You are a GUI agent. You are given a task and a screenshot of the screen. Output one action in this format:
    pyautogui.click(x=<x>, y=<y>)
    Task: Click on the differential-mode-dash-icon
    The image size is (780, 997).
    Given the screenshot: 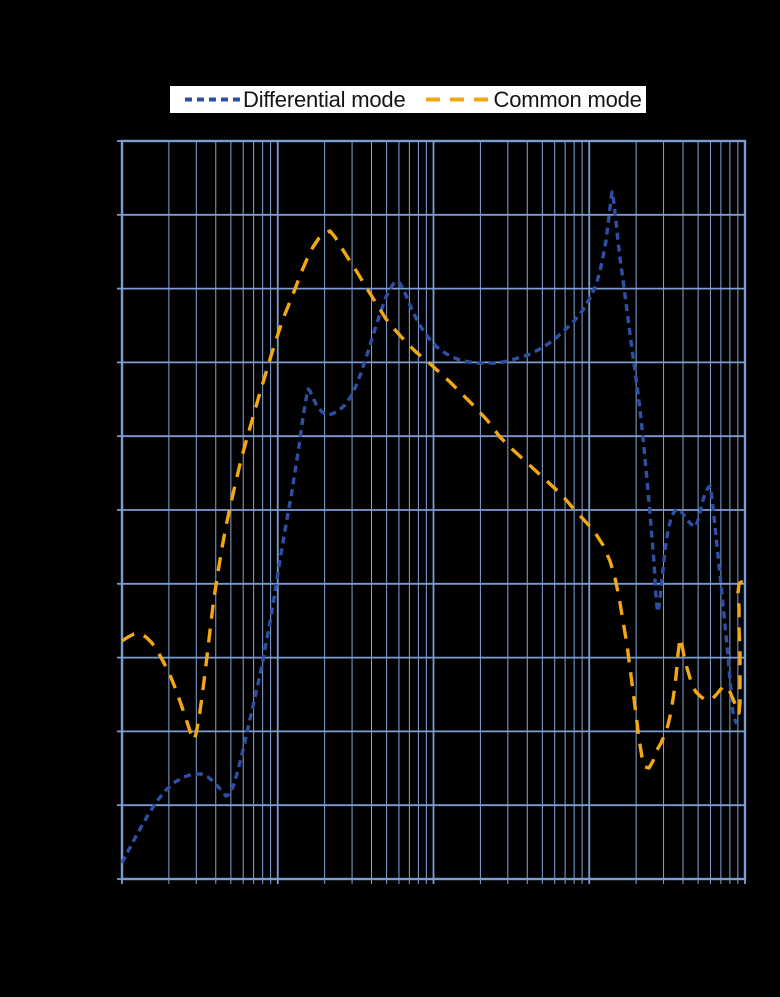 What is the action you would take?
    pyautogui.click(x=213, y=99)
    